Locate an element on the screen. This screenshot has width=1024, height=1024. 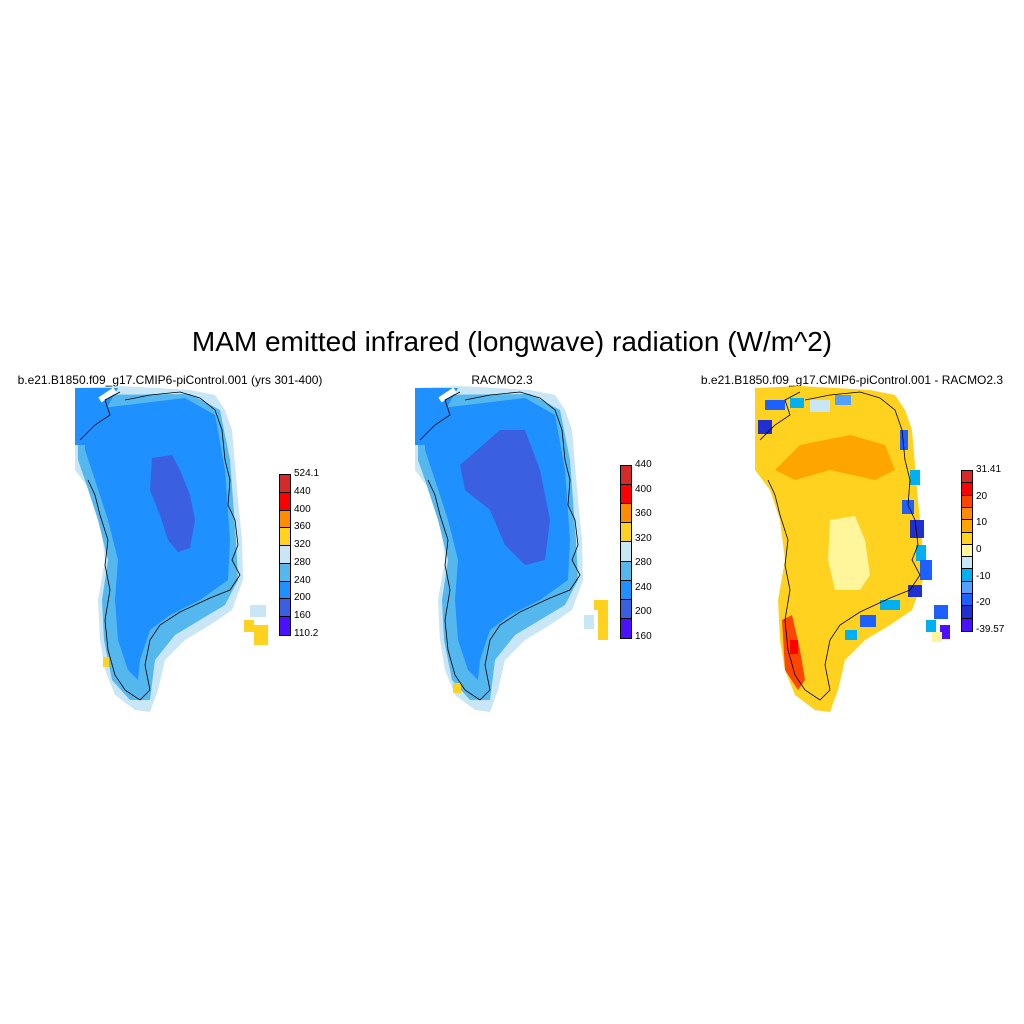
colorbar-label: 10 is located at coordinates (982, 523).